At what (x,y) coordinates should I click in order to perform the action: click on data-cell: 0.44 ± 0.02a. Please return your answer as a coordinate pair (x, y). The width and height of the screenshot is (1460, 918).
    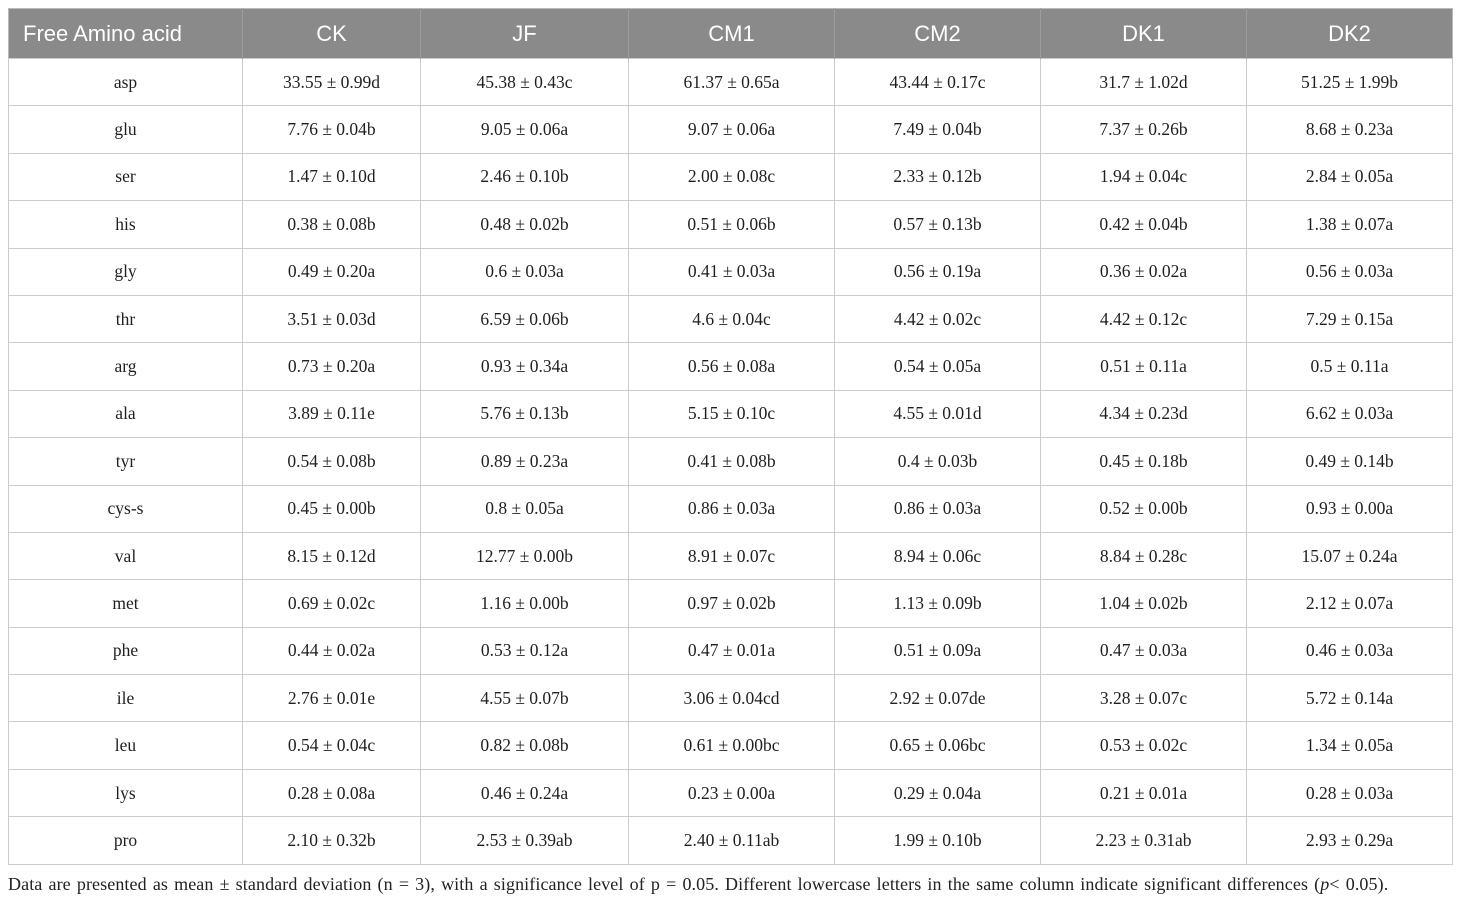
    Looking at the image, I should click on (331, 651).